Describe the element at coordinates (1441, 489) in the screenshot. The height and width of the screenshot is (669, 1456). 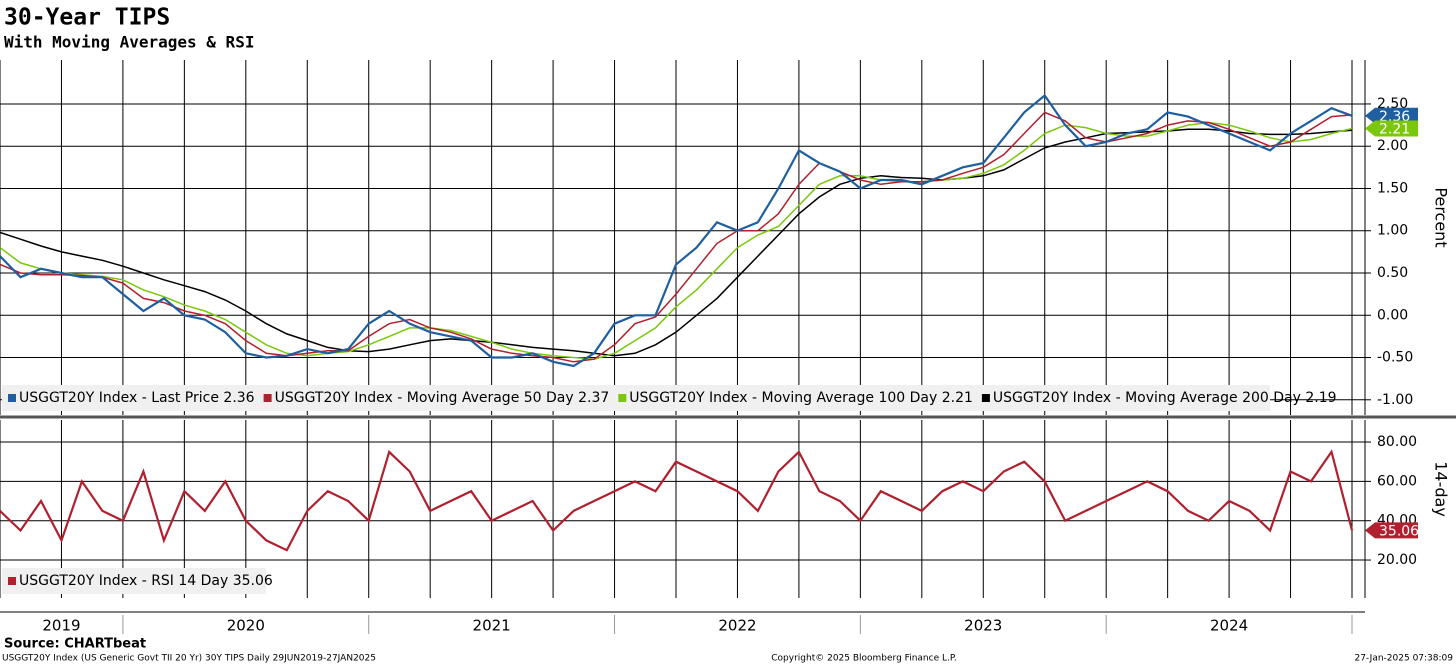
I see `y-axis-label: 14-day` at that location.